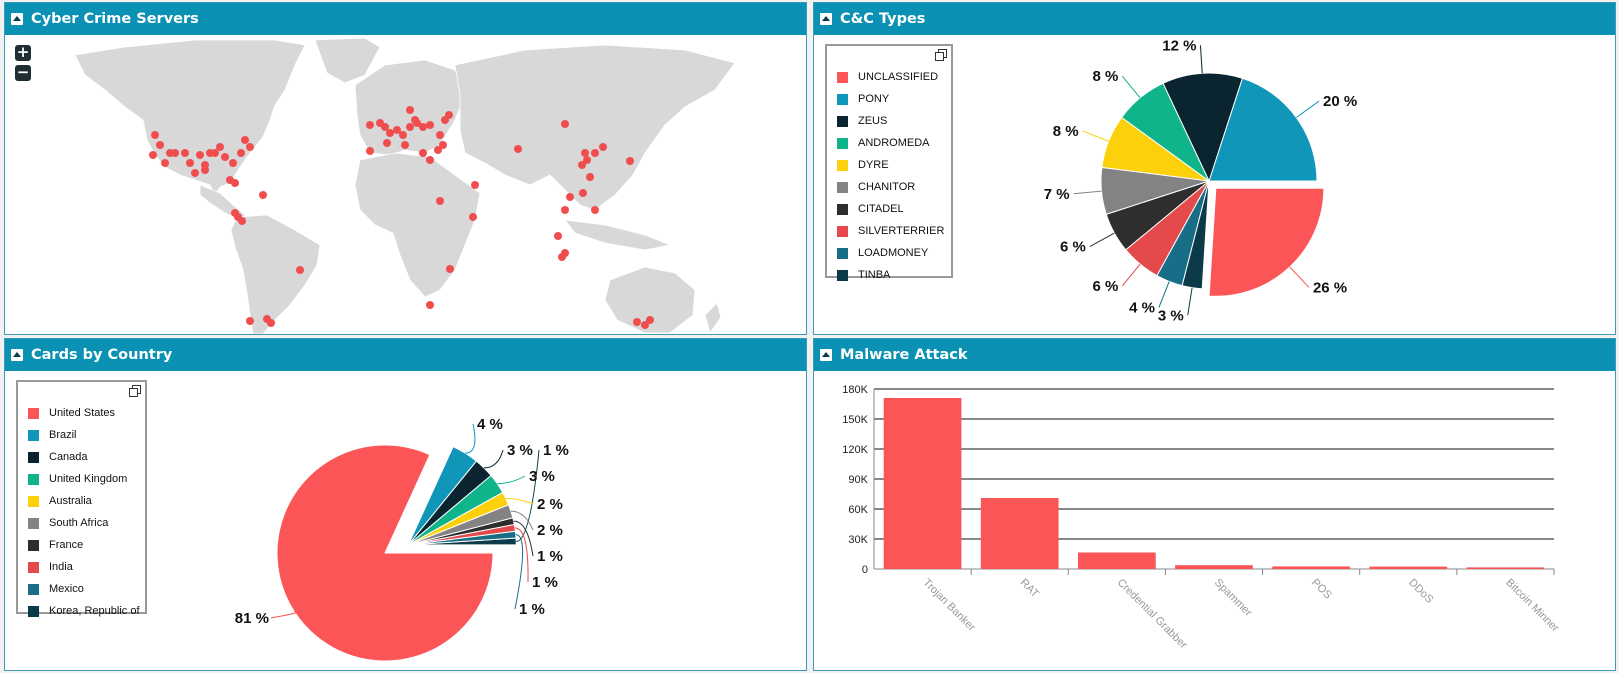 This screenshot has height=673, width=1619. What do you see at coordinates (86, 435) in the screenshot?
I see `legend-item: Brazil` at bounding box center [86, 435].